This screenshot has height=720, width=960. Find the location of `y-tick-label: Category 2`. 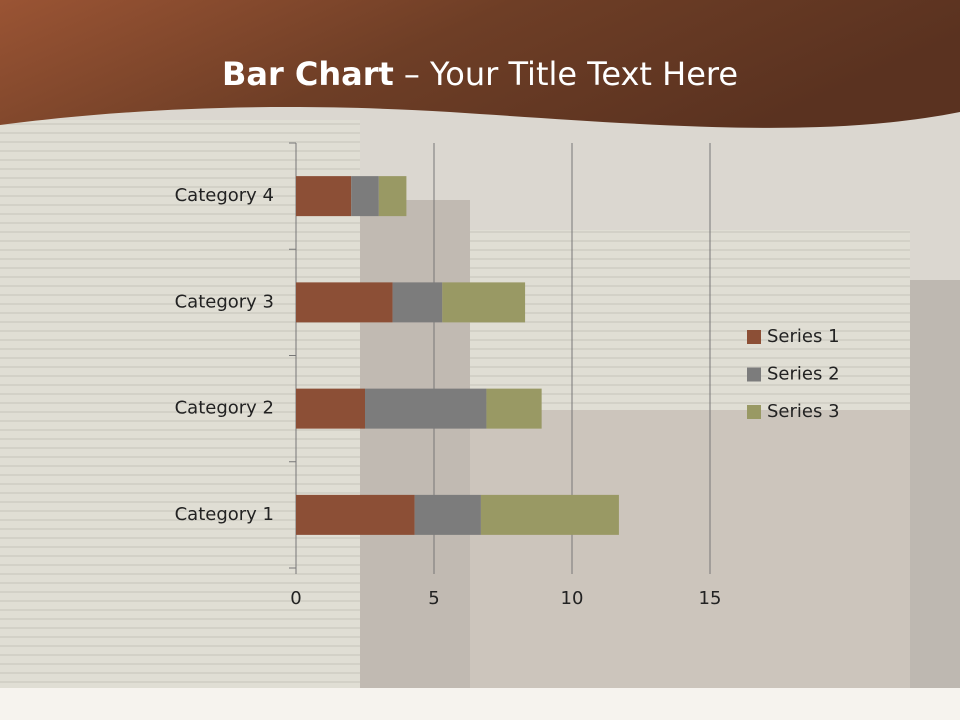

y-tick-label: Category 2 is located at coordinates (224, 408).